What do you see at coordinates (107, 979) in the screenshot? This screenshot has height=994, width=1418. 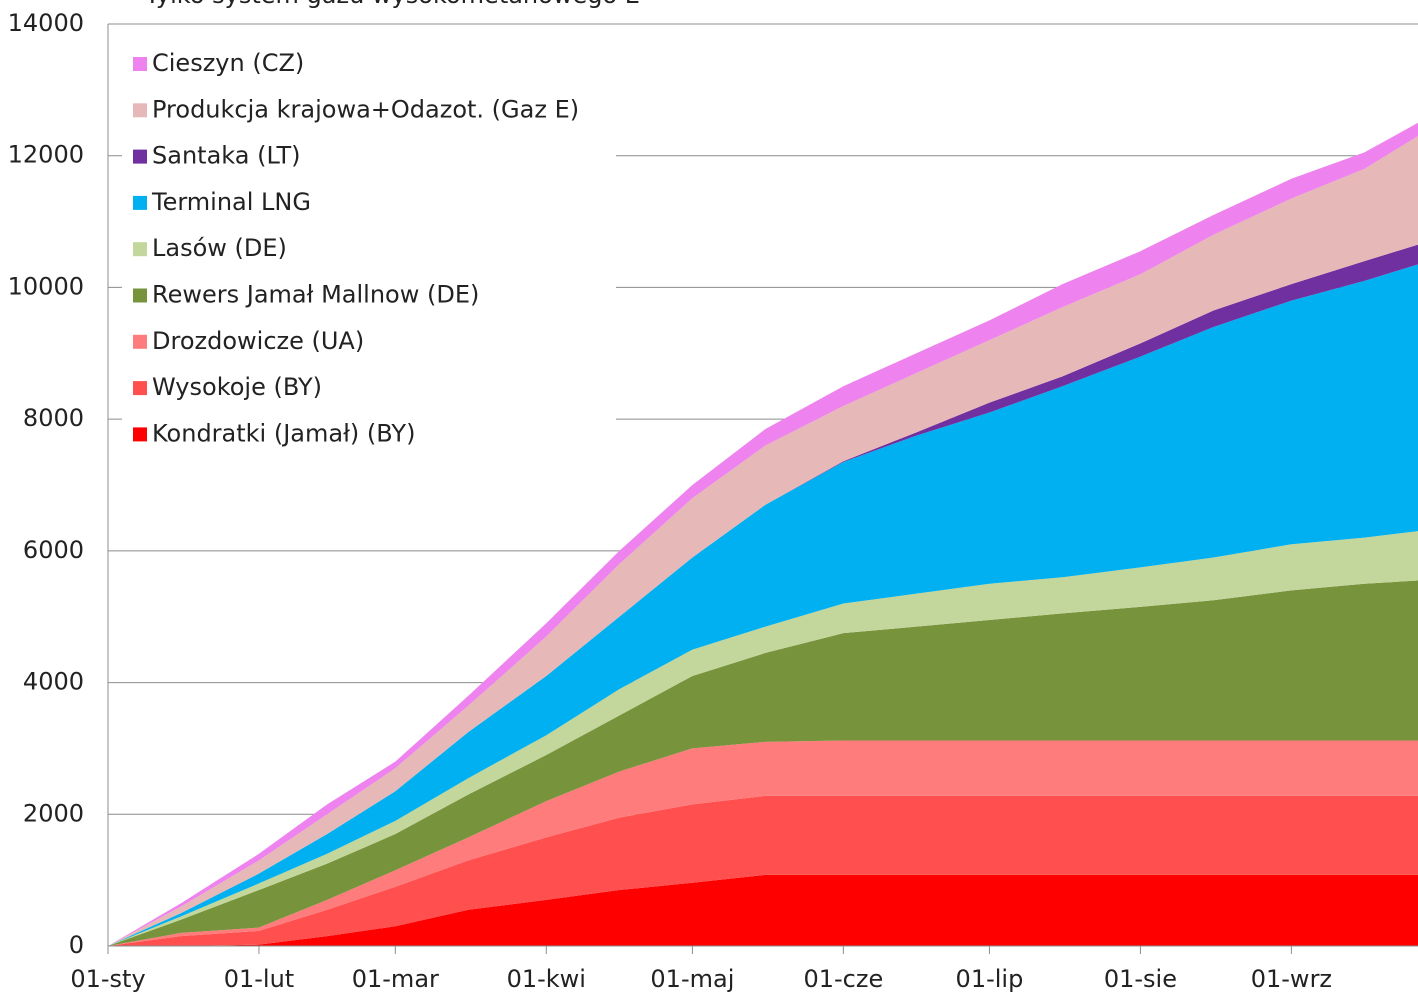 I see `x-tick-label: 01-sty` at bounding box center [107, 979].